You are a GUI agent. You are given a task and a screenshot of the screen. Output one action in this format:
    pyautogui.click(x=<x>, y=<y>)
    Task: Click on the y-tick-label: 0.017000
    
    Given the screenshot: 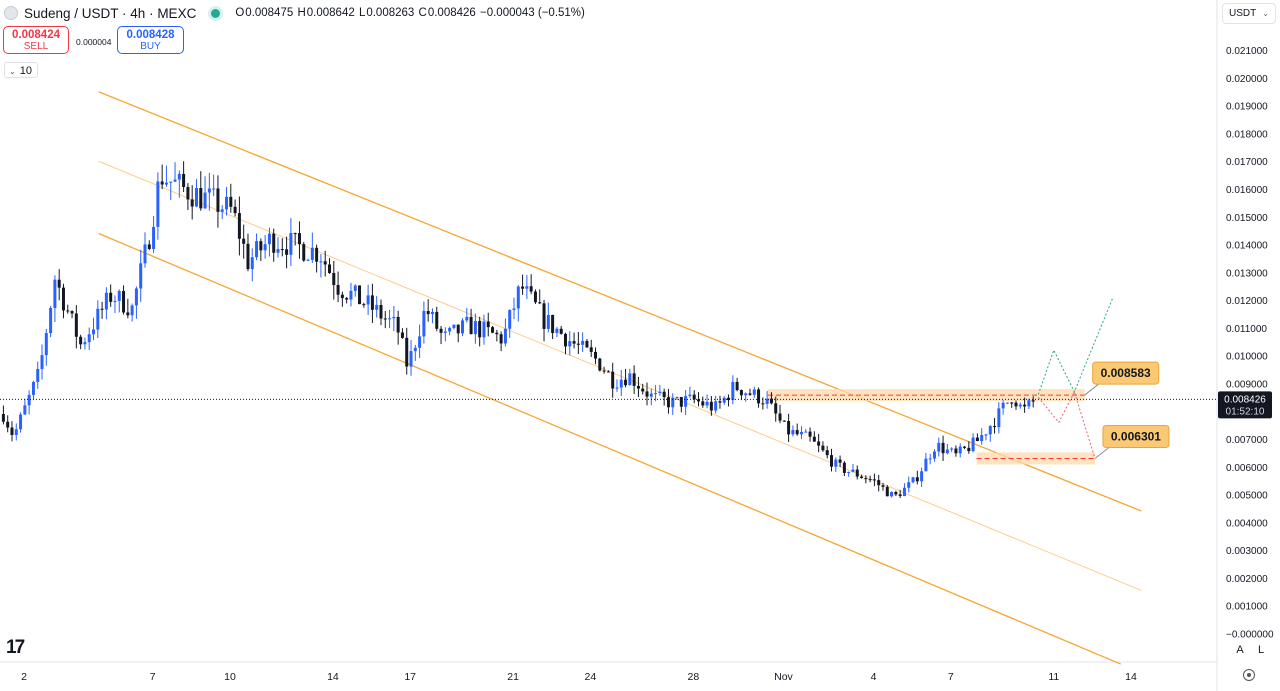 What is the action you would take?
    pyautogui.click(x=1247, y=162)
    